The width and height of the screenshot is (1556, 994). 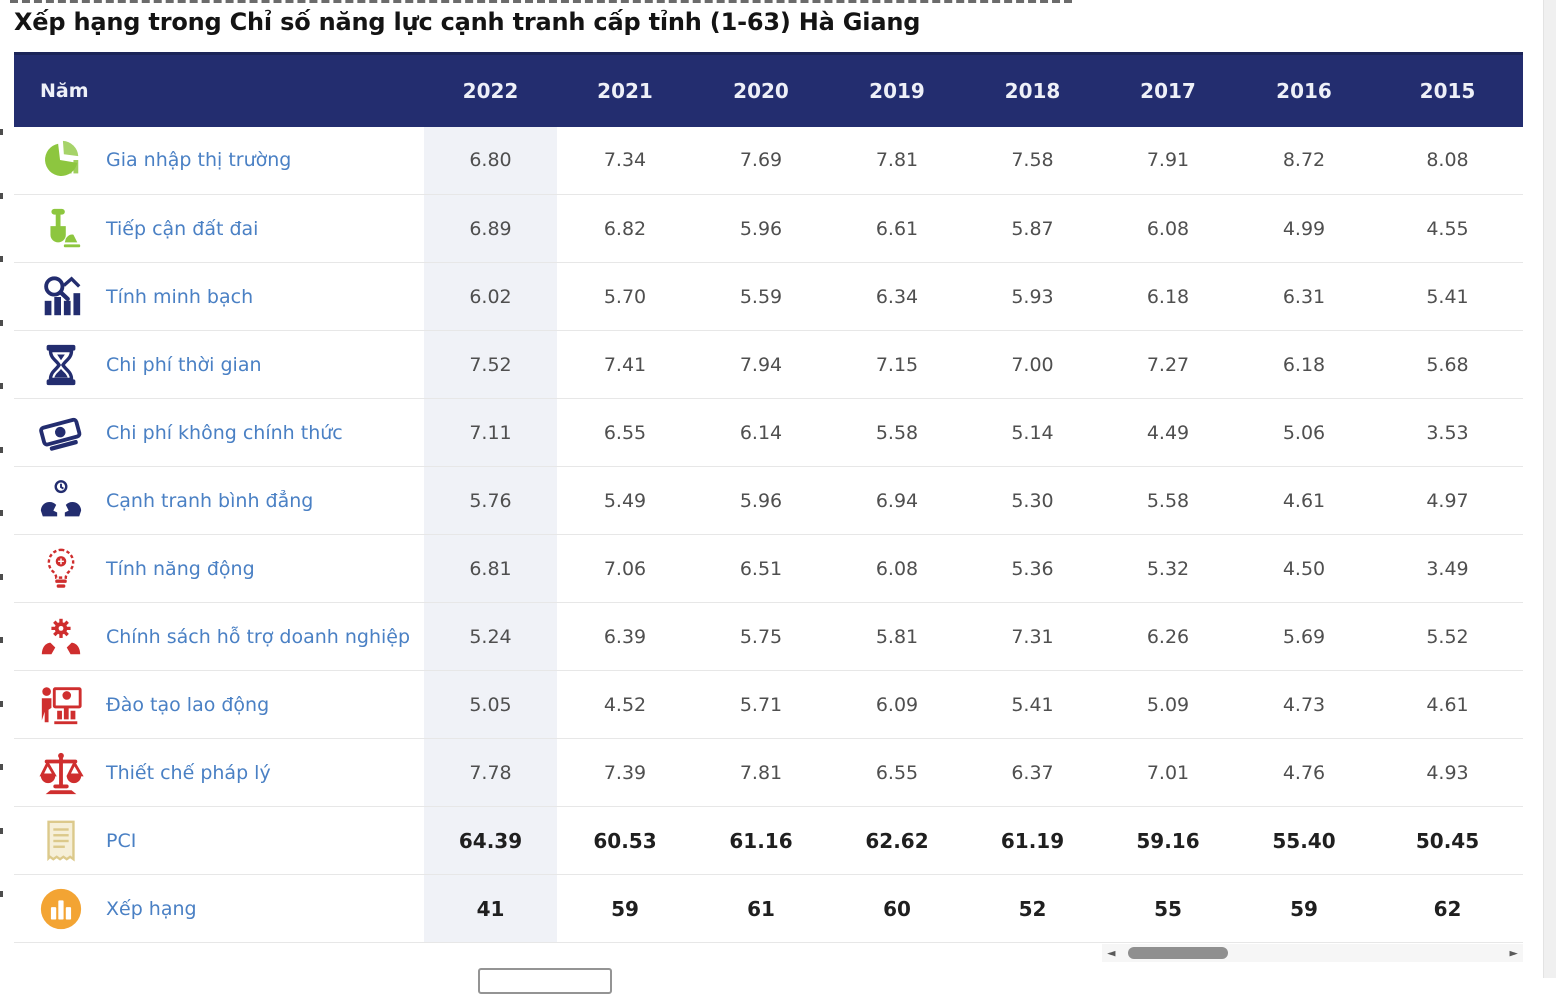 What do you see at coordinates (180, 296) in the screenshot?
I see `indicator-link: Tính minh bạch` at bounding box center [180, 296].